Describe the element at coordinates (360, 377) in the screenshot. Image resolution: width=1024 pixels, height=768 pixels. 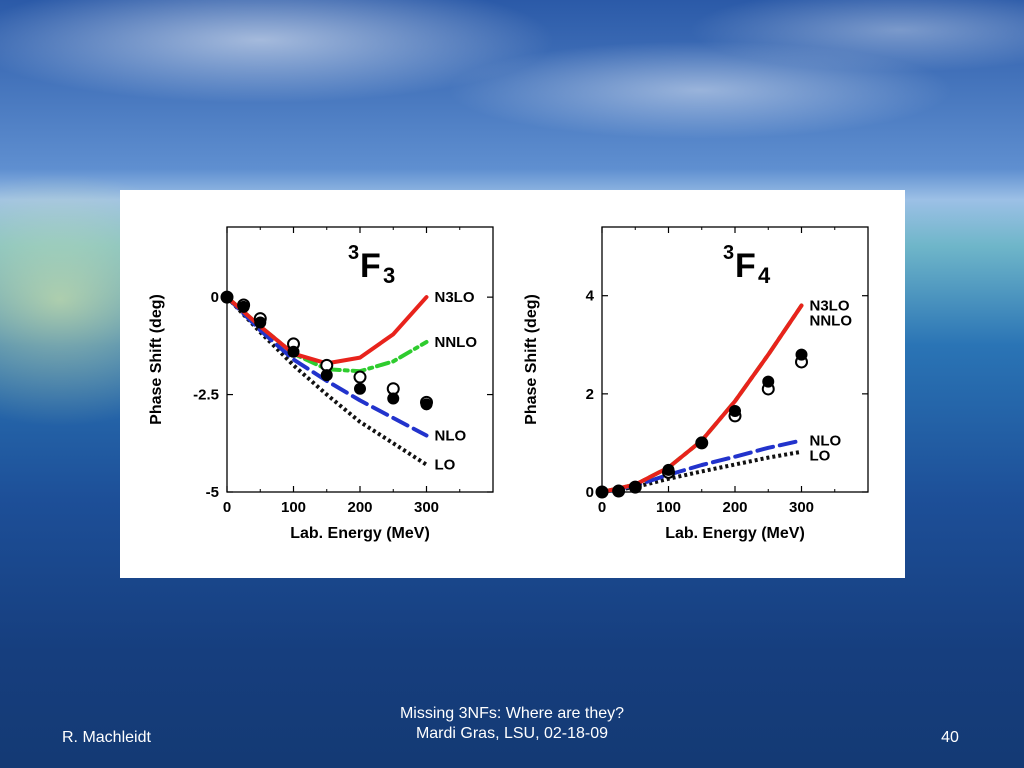
I see `data-point-open` at that location.